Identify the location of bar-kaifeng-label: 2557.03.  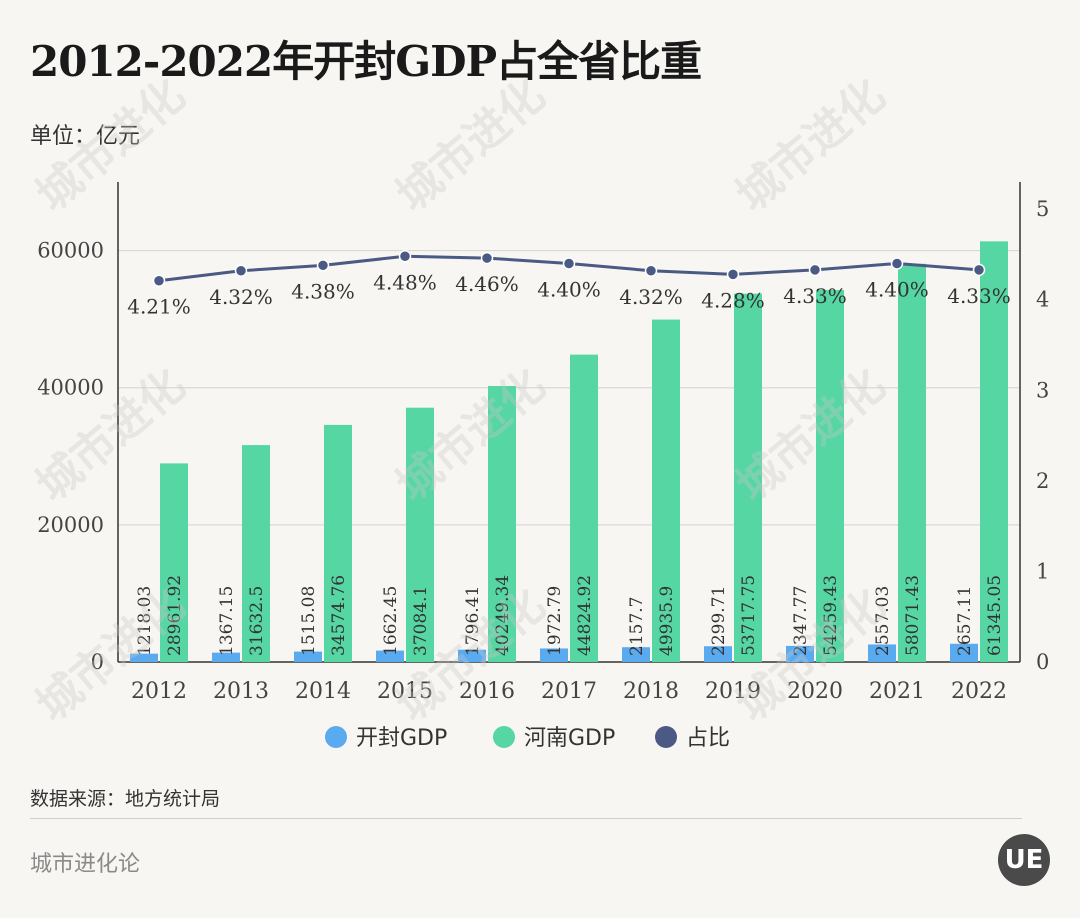
(883, 621).